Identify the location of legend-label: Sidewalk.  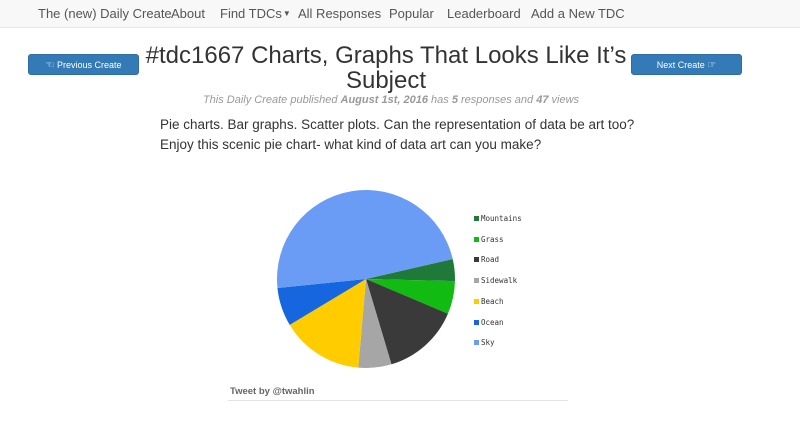
(499, 281).